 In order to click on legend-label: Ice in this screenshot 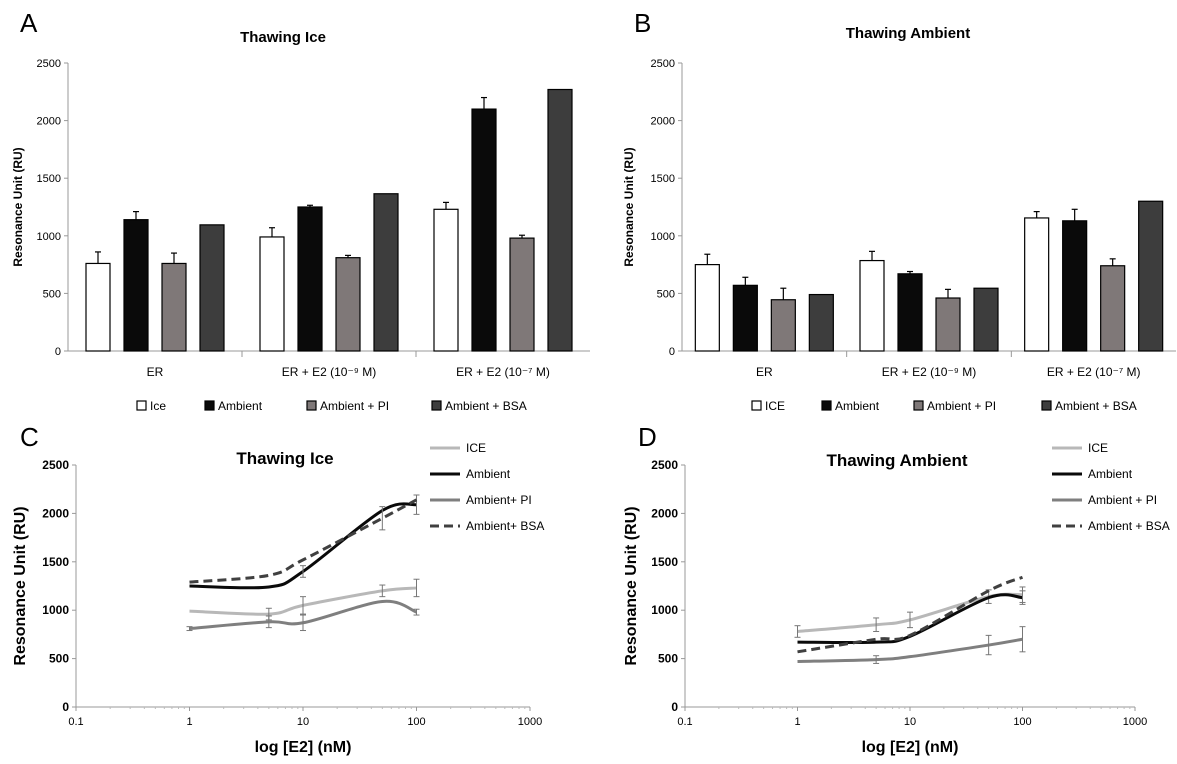, I will do `click(158, 406)`.